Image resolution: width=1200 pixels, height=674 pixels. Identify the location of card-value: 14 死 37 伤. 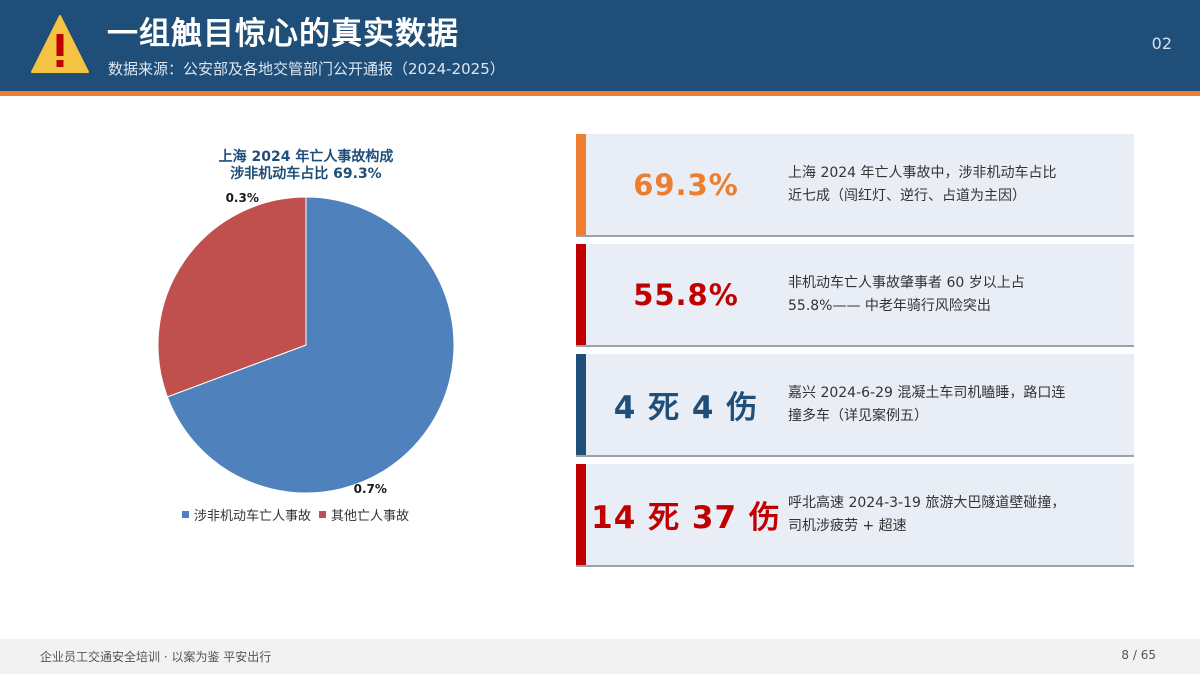
(686, 518).